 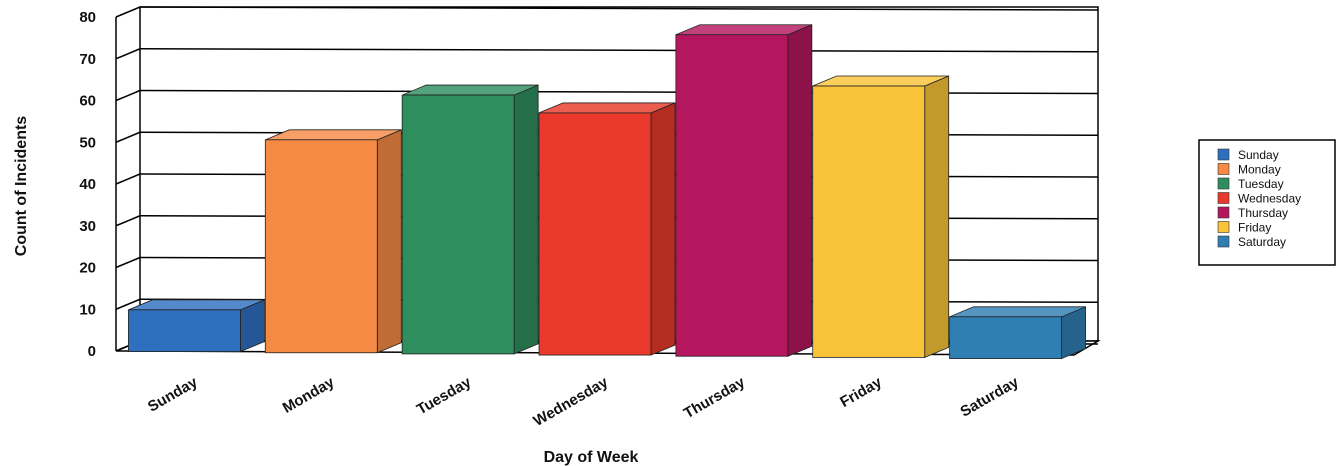 What do you see at coordinates (87, 59) in the screenshot?
I see `y-tick-label: 70` at bounding box center [87, 59].